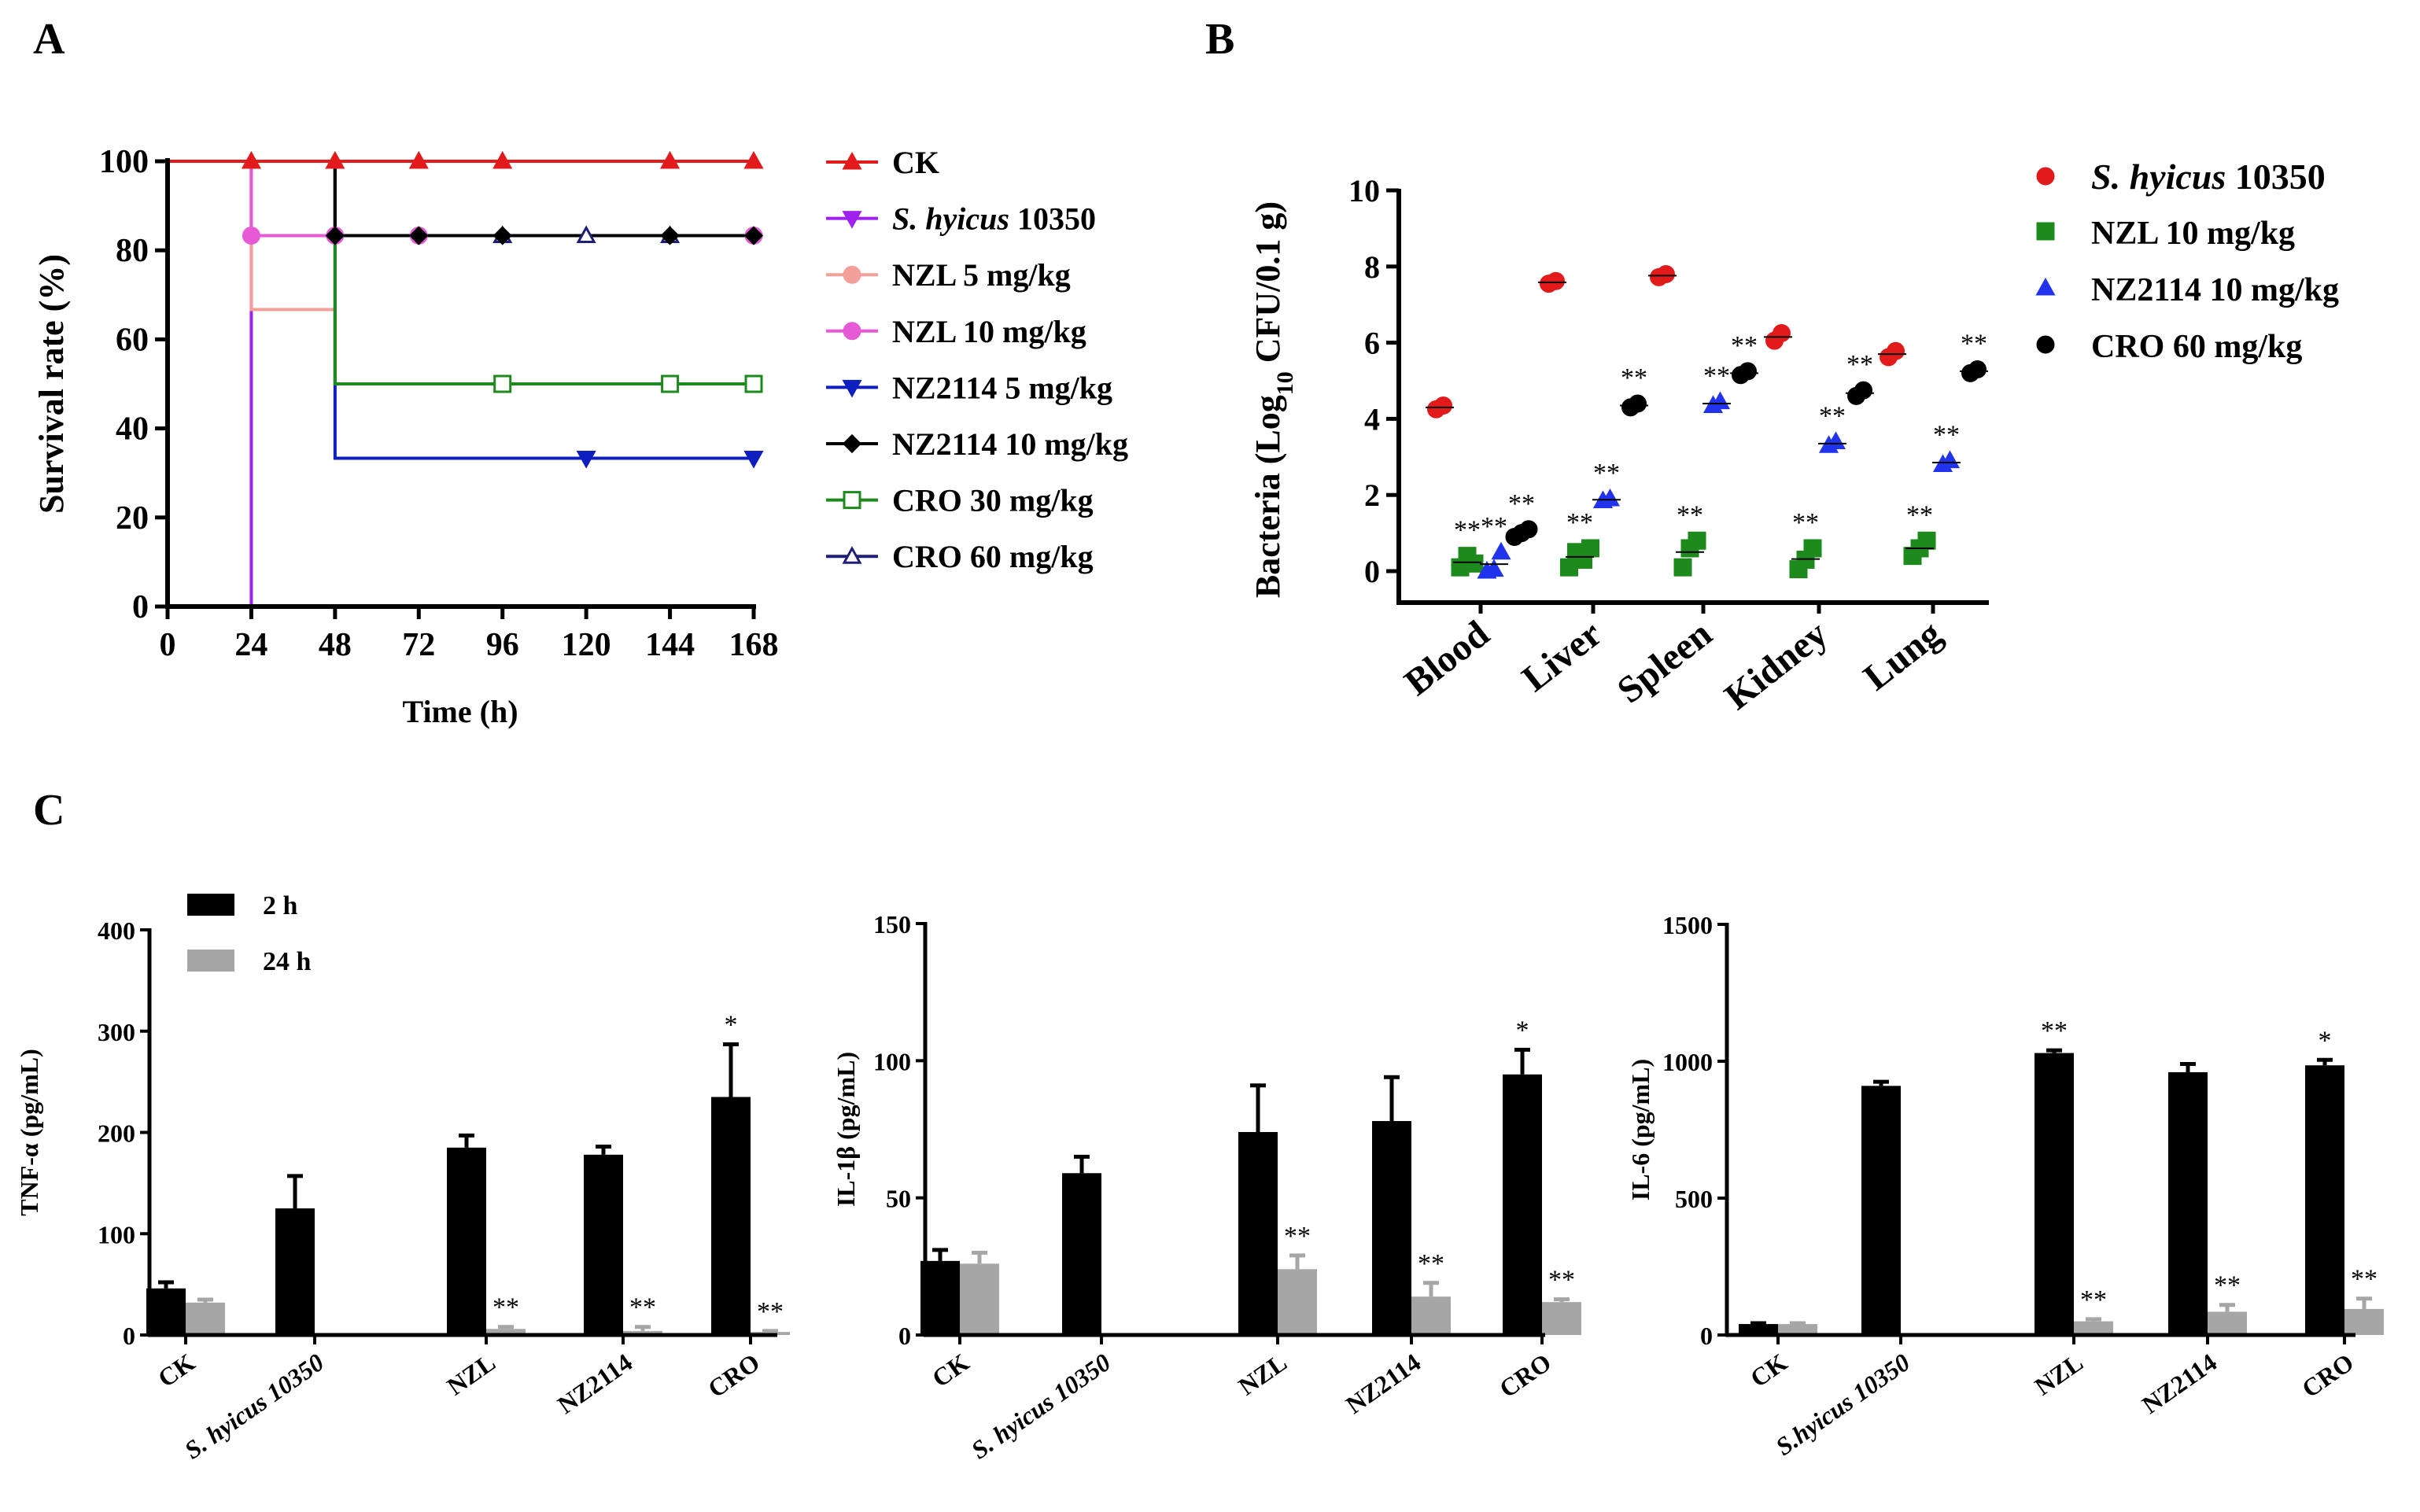 The image size is (2420, 1512). Describe the element at coordinates (287, 961) in the screenshot. I see `legend-label: 24 h` at that location.